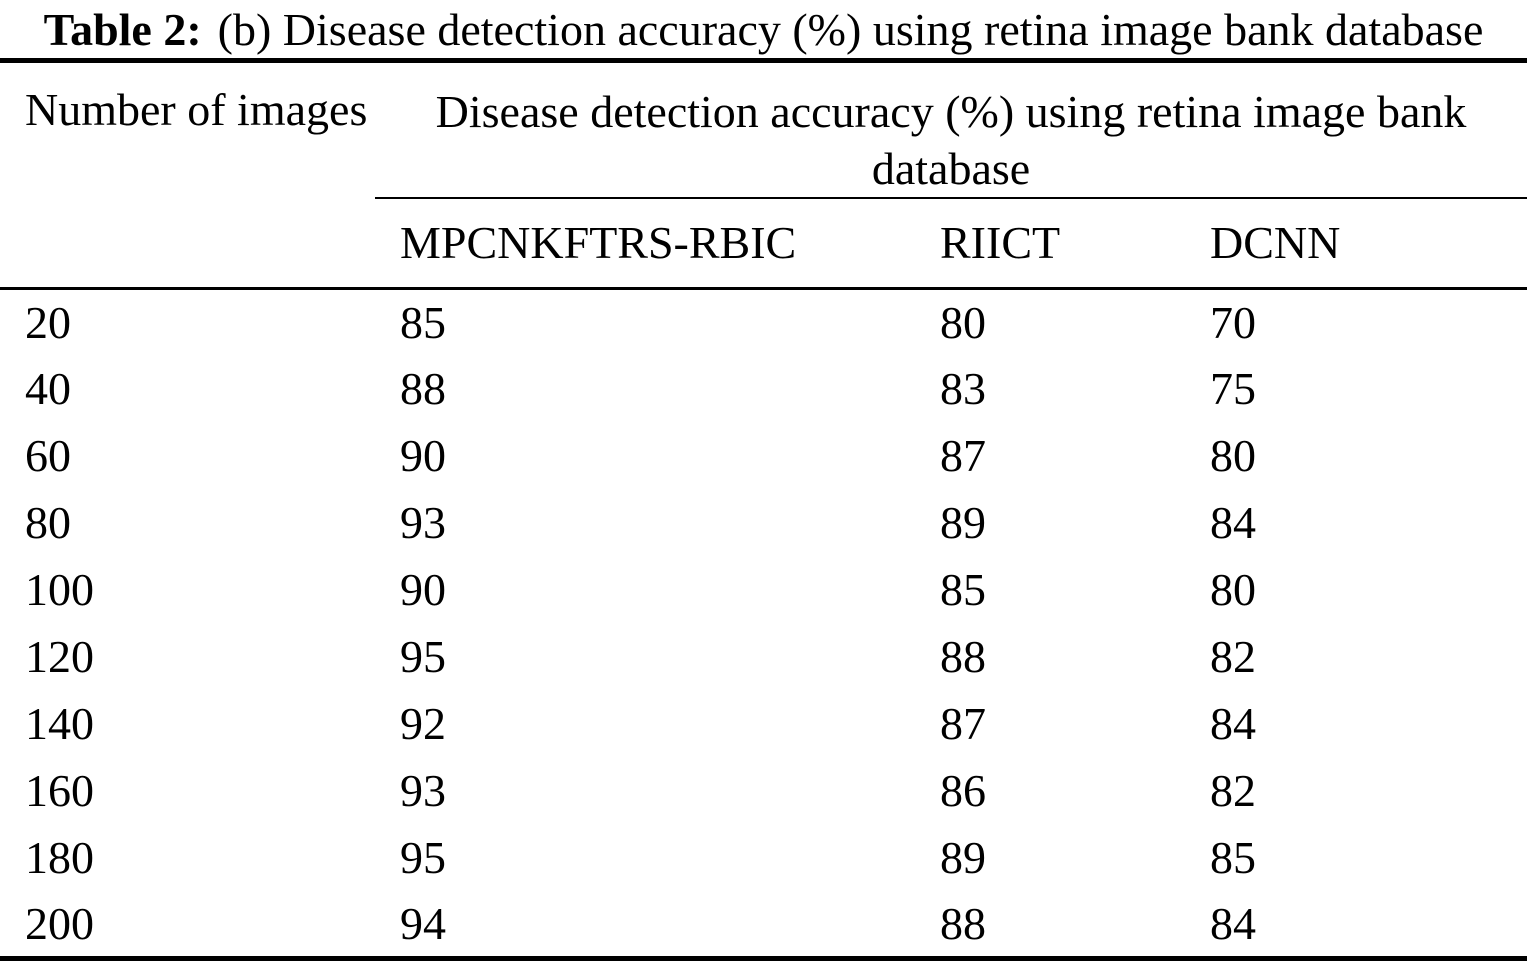 The height and width of the screenshot is (973, 1527). Describe the element at coordinates (48, 388) in the screenshot. I see `cell-number-of-images: 40` at that location.